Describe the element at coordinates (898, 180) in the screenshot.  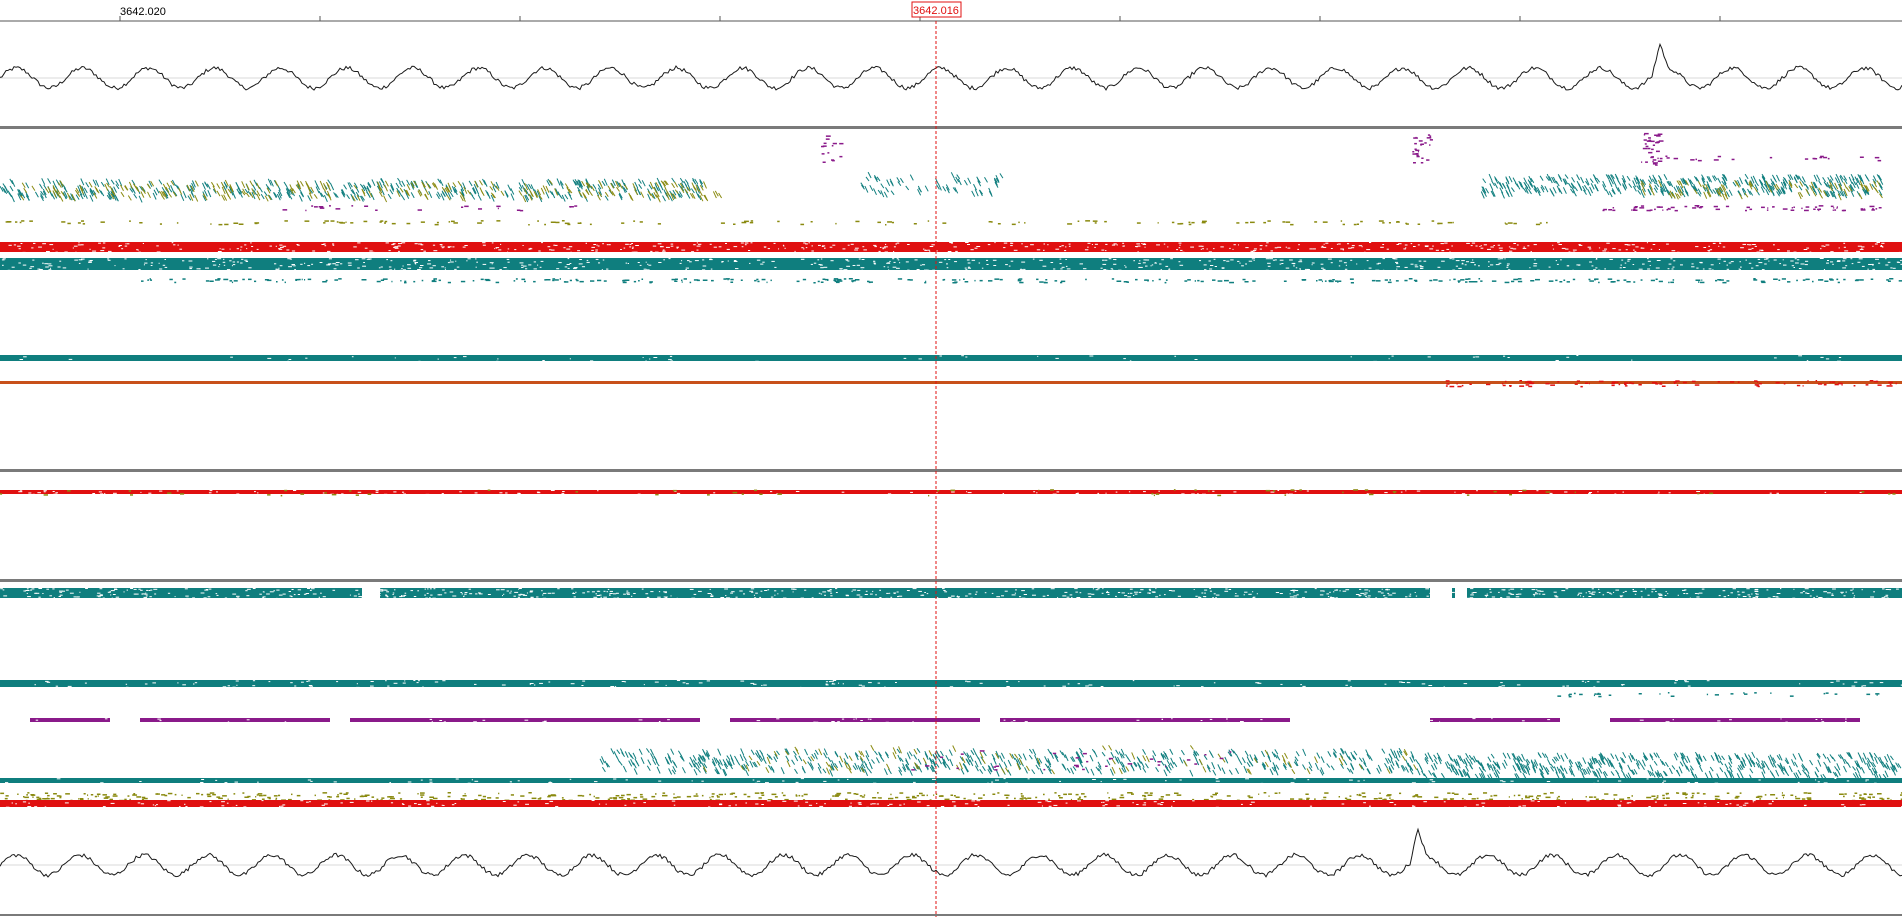
I see `g1-teal-slants-mid-mark` at that location.